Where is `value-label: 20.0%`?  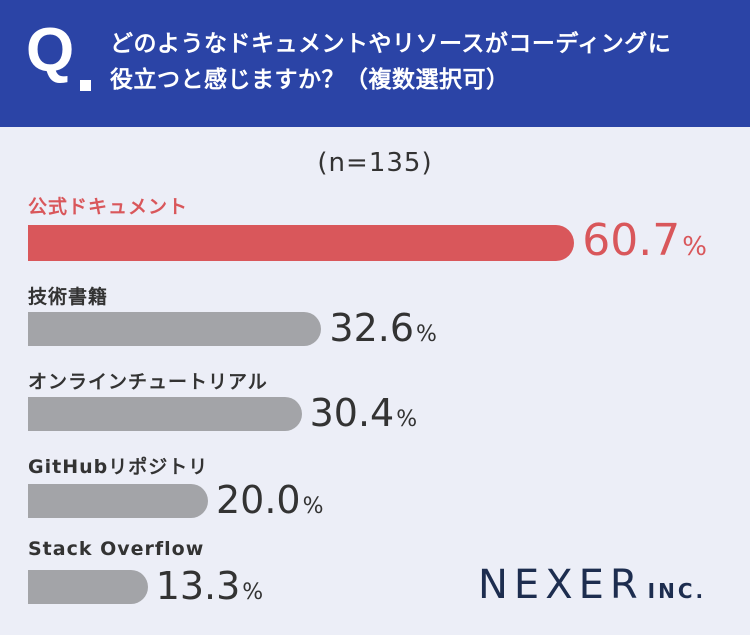 value-label: 20.0% is located at coordinates (270, 500).